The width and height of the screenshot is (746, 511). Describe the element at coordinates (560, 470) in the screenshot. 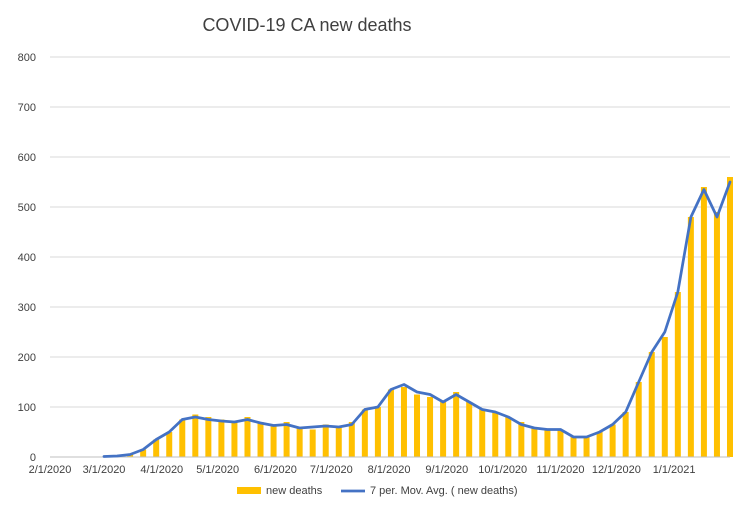

I see `x-tick-label: 11/1/2020` at that location.